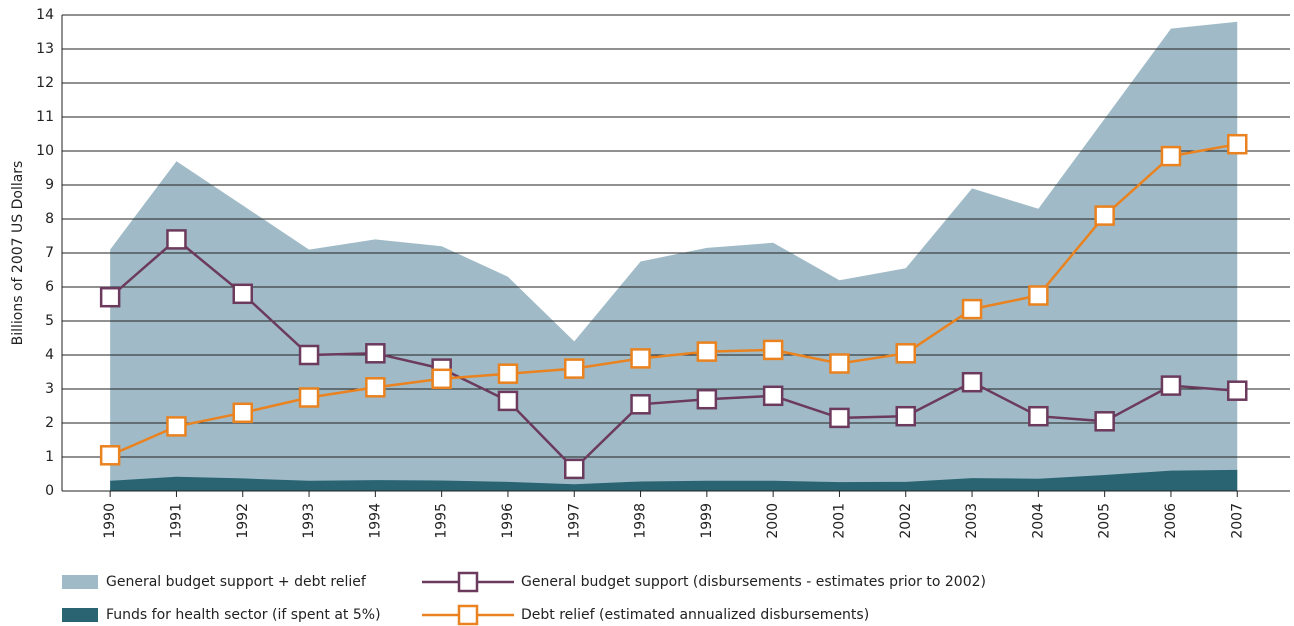  Describe the element at coordinates (236, 582) in the screenshot. I see `legend-label: General budget support + debt relief` at that location.